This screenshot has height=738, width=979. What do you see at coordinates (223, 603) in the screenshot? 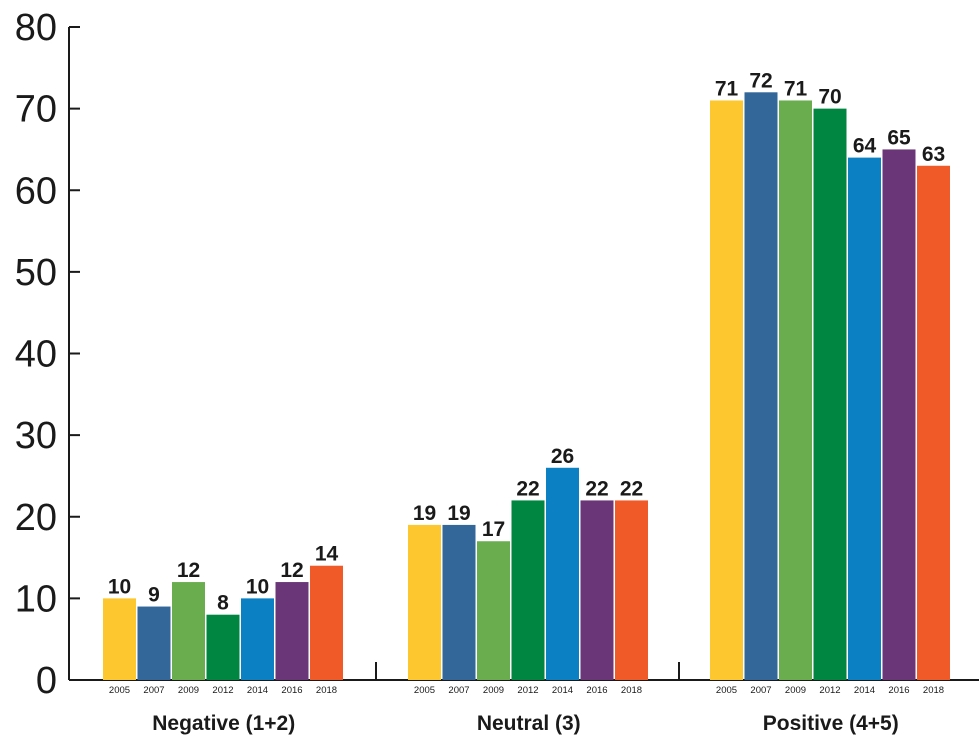
I see `value-label: 8` at bounding box center [223, 603].